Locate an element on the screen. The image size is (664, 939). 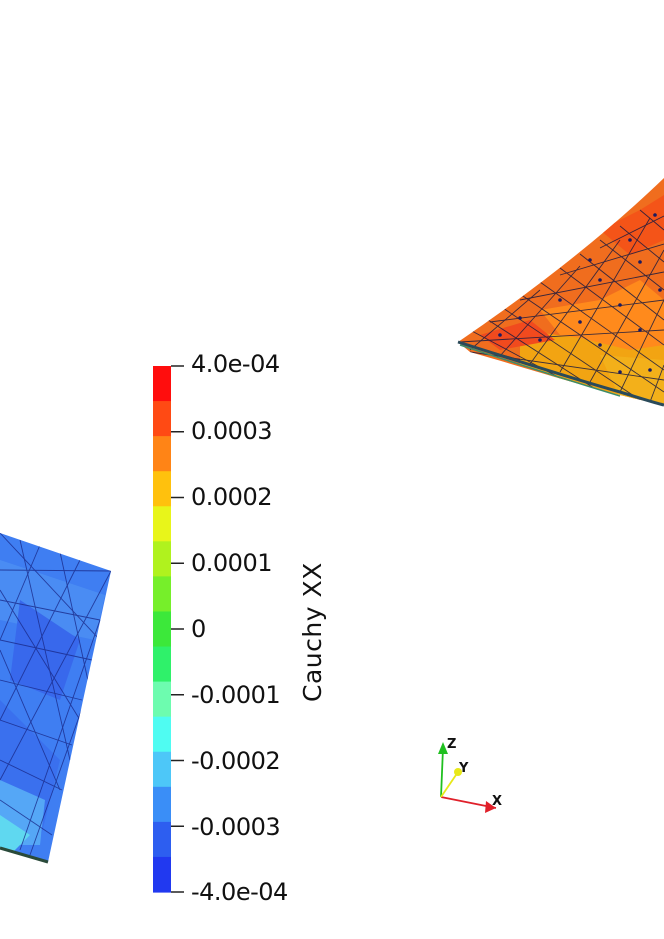
red-surface-mesh is located at coordinates (560, 292).